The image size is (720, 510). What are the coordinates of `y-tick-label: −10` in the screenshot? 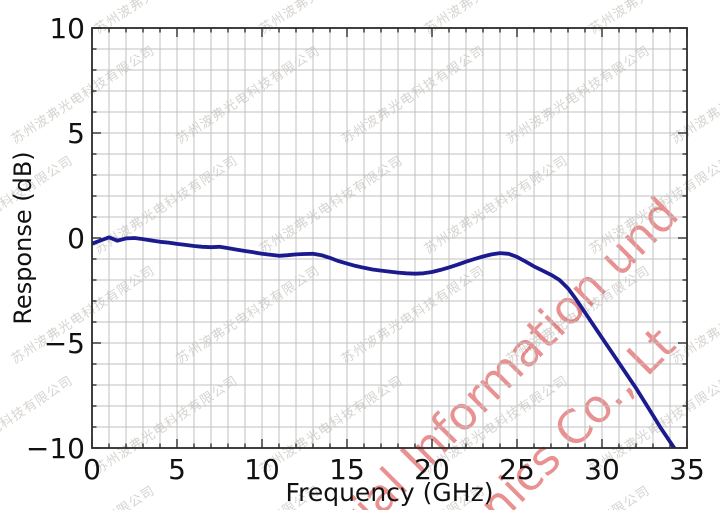 It's located at (55, 448).